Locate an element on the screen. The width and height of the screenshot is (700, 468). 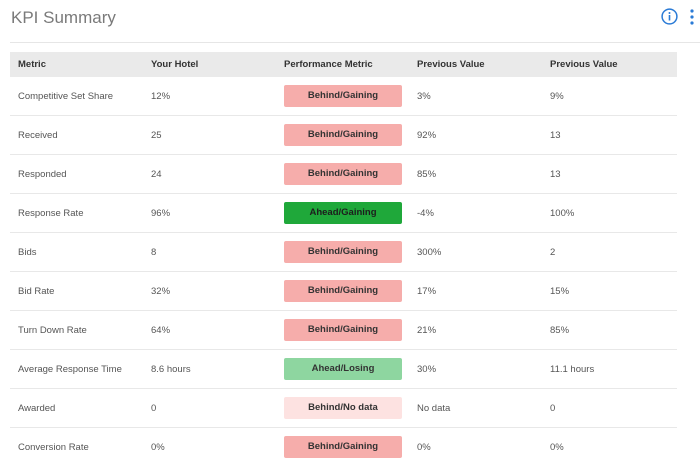
table-row: Responded 24 Behind/Gaining 85% 13 is located at coordinates (343, 174).